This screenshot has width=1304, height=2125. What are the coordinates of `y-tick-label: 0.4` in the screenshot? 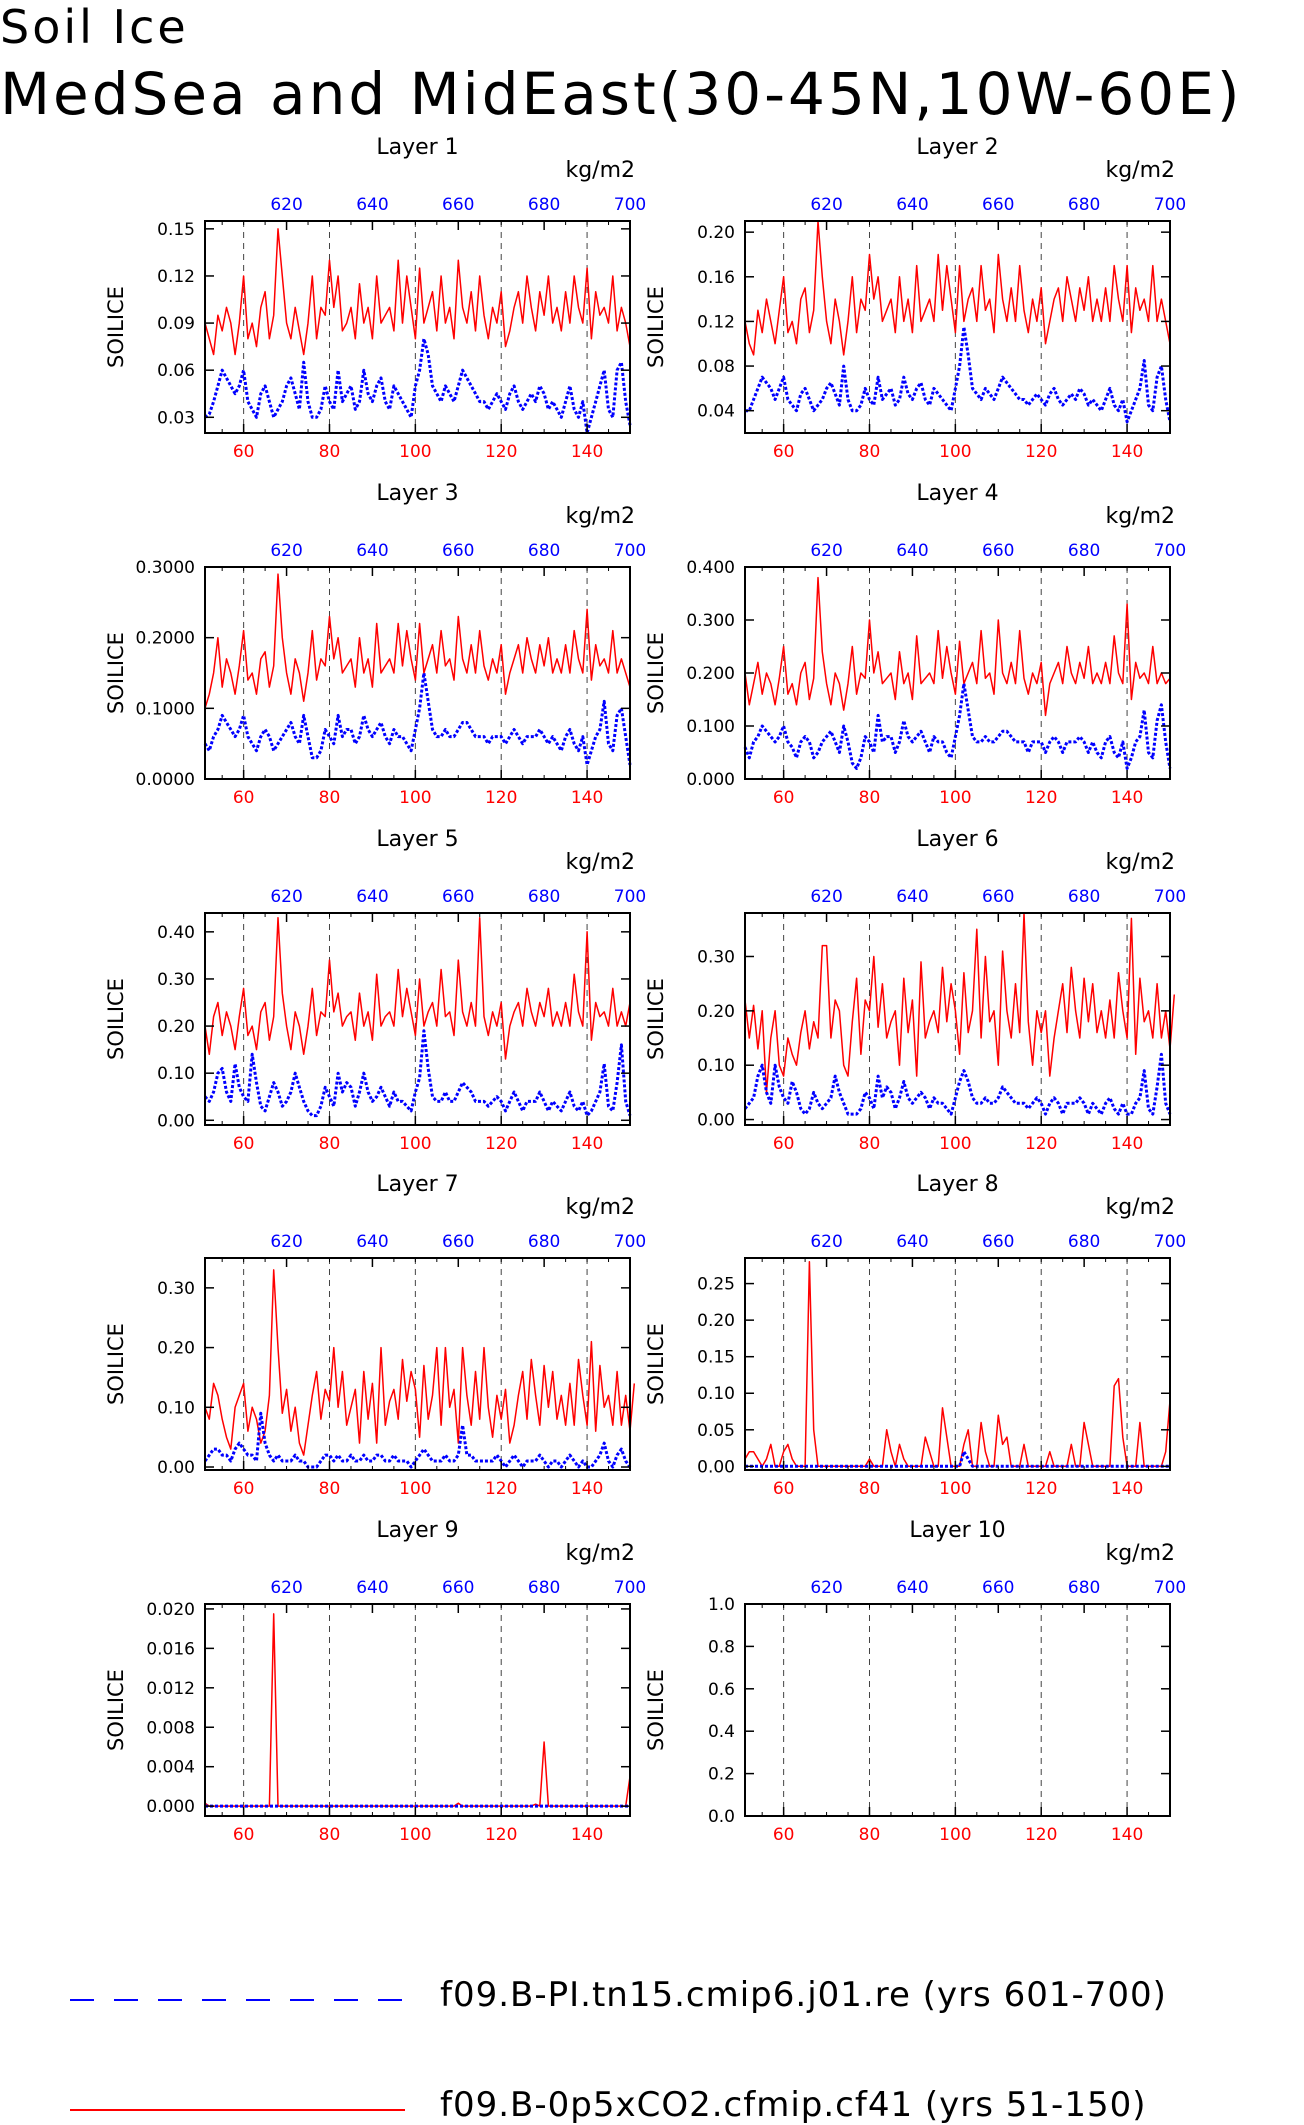 It's located at (721, 1732).